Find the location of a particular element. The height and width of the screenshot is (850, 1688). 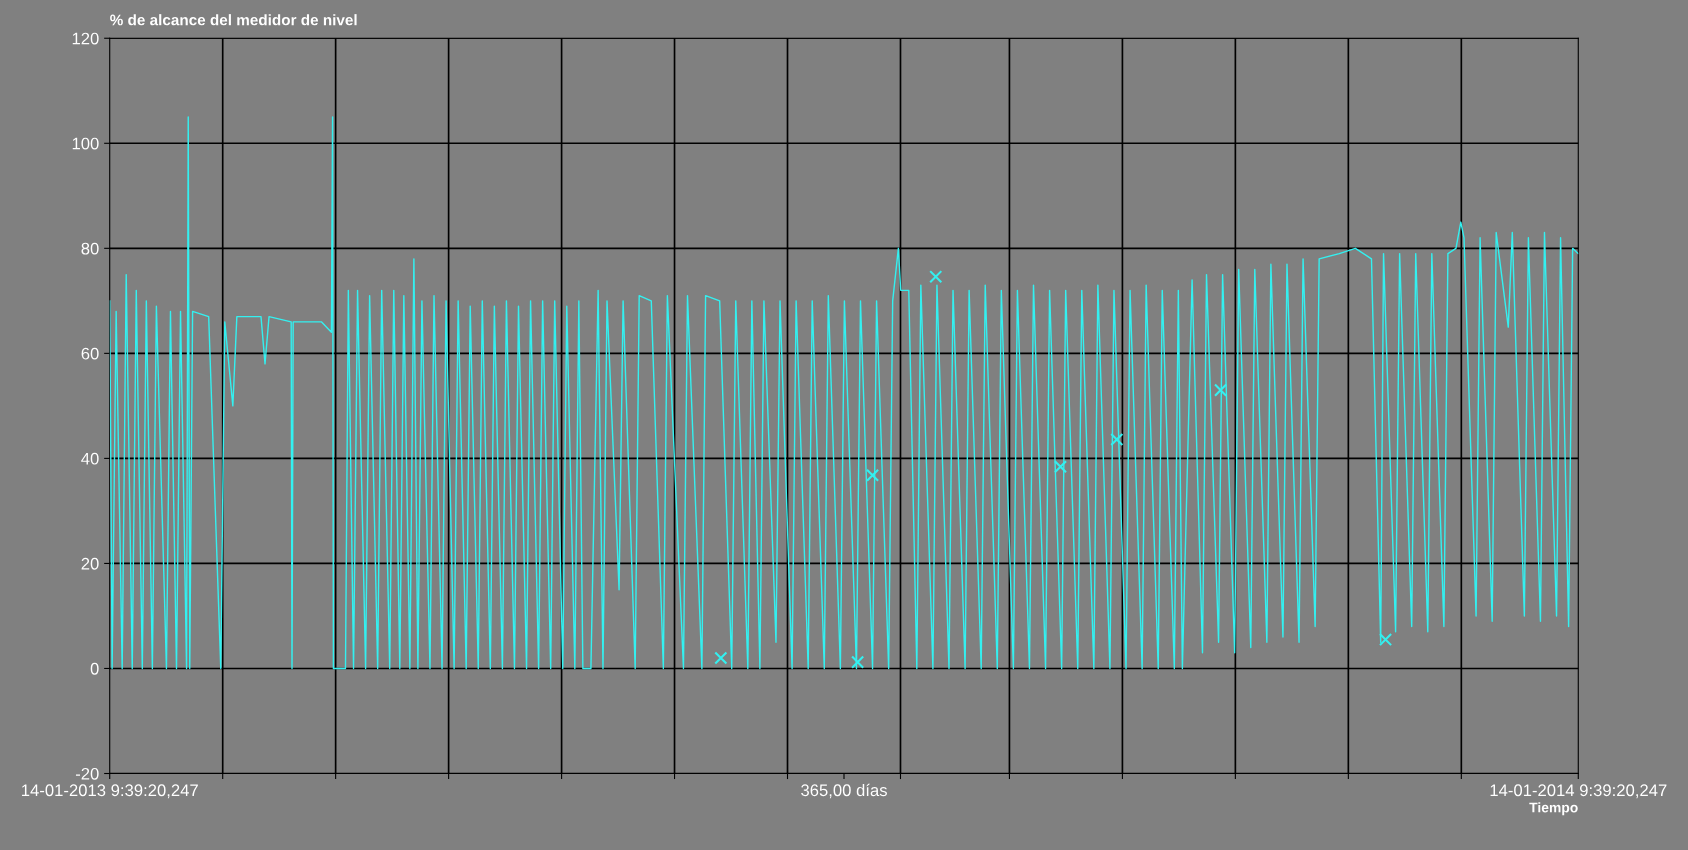

y-tick-label: 0 is located at coordinates (94, 668).